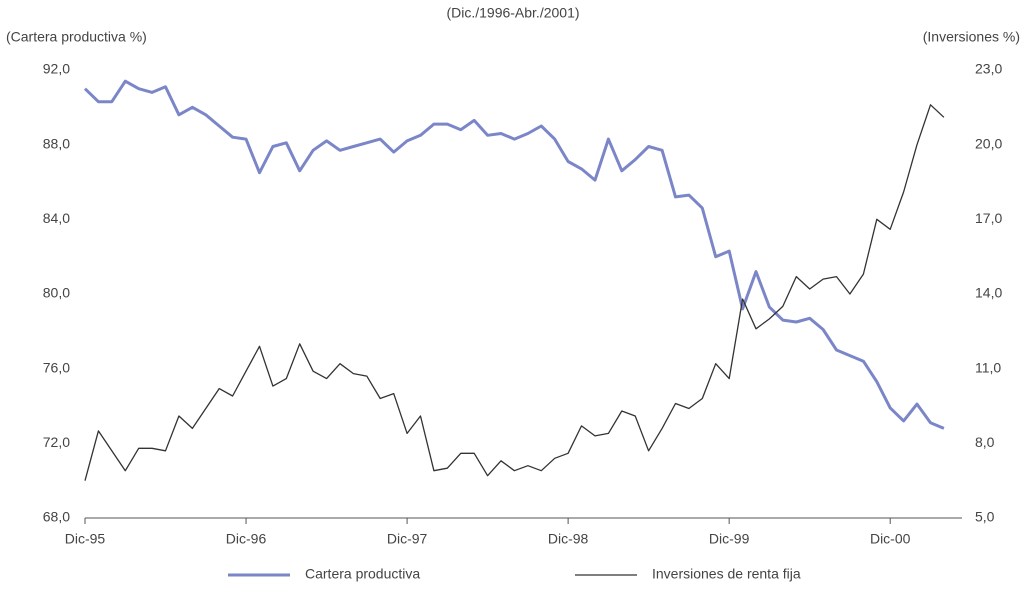 The width and height of the screenshot is (1026, 610). What do you see at coordinates (56, 69) in the screenshot?
I see `y-tick-label: 92,0` at bounding box center [56, 69].